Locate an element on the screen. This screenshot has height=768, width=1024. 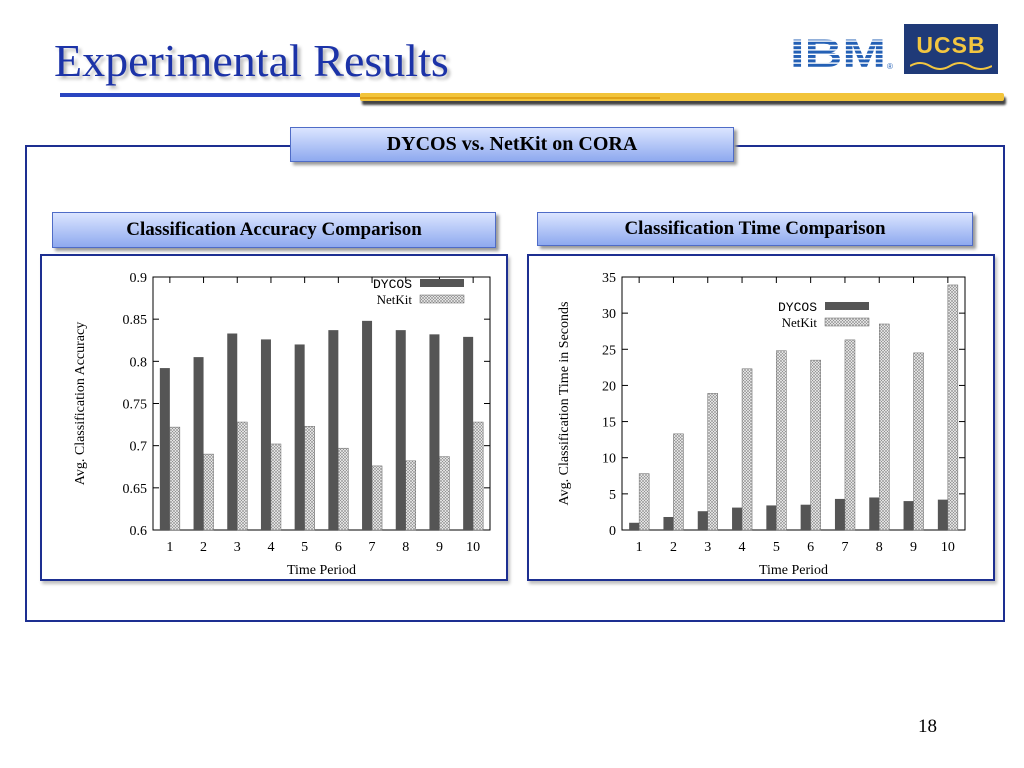
y-tick-label: 15 is located at coordinates (609, 423).